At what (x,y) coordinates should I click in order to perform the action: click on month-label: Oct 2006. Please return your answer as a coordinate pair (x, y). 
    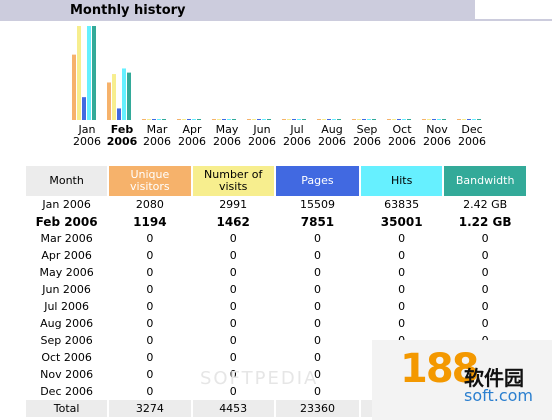
    Looking at the image, I should click on (402, 136).